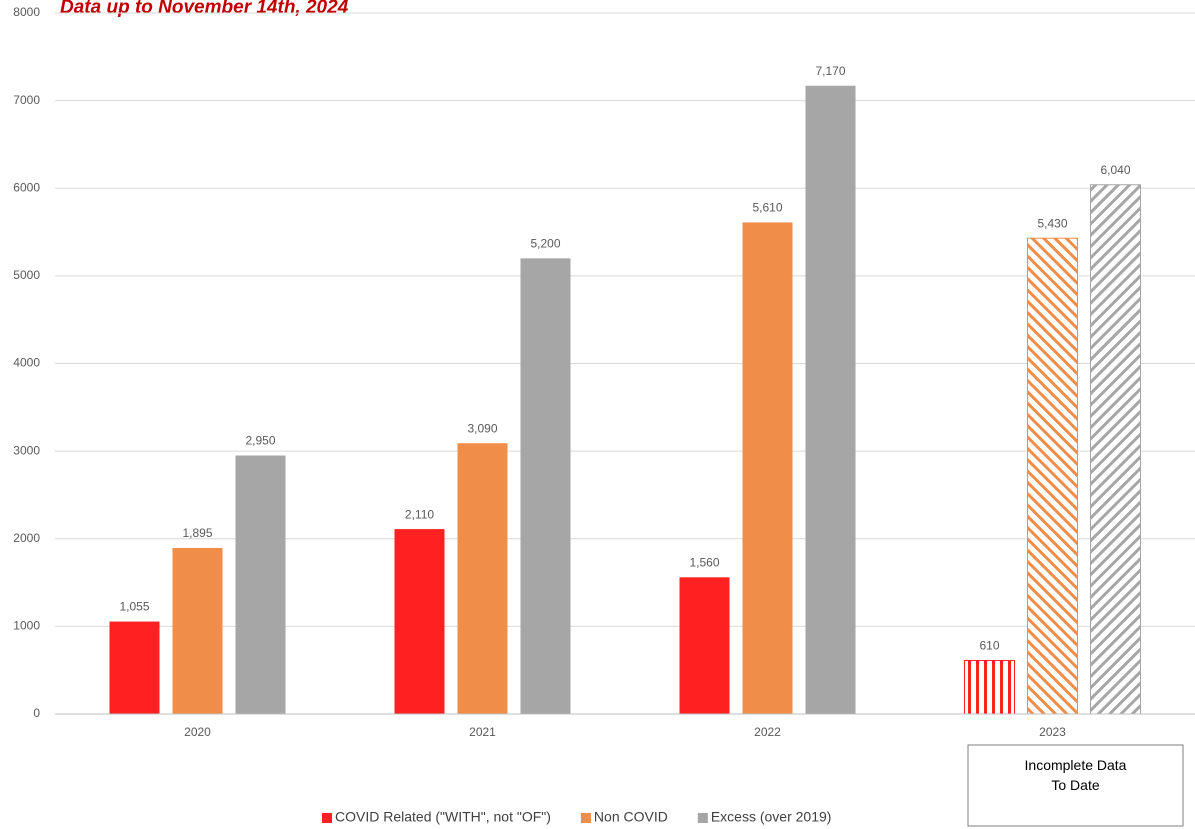  I want to click on y-tick-label: 6000, so click(26, 187).